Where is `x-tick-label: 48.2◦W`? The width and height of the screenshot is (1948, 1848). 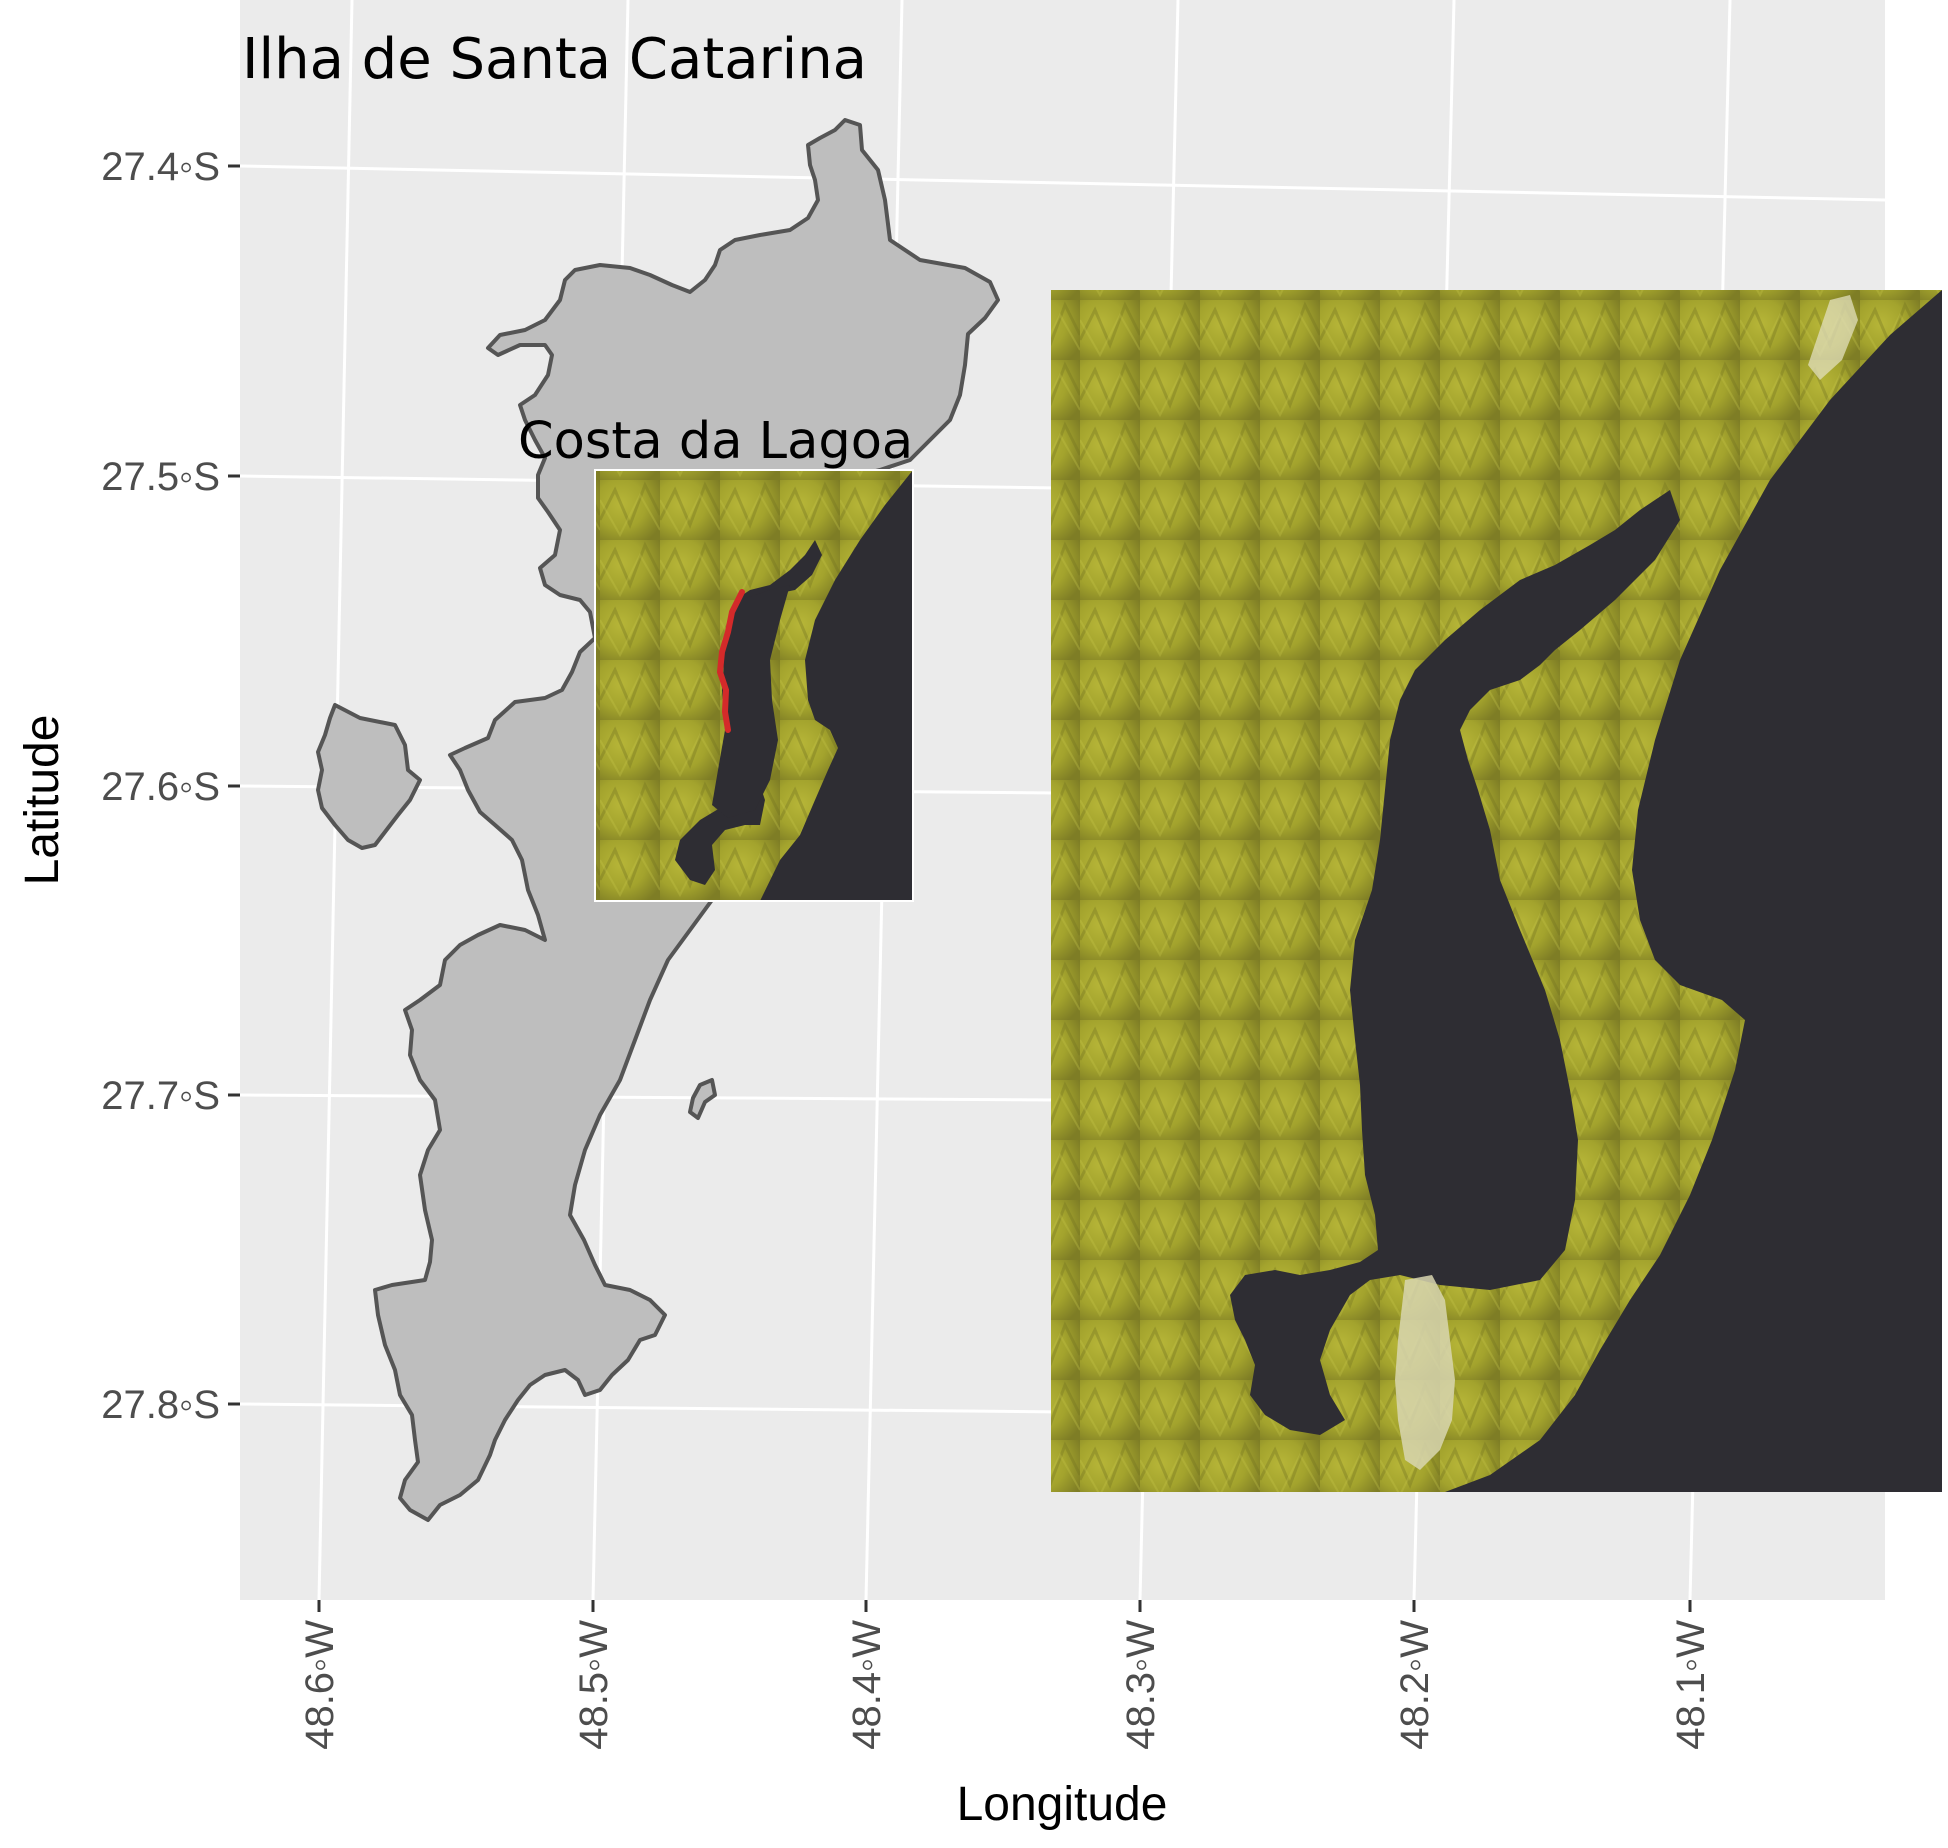 x-tick-label: 48.2◦W is located at coordinates (1415, 1685).